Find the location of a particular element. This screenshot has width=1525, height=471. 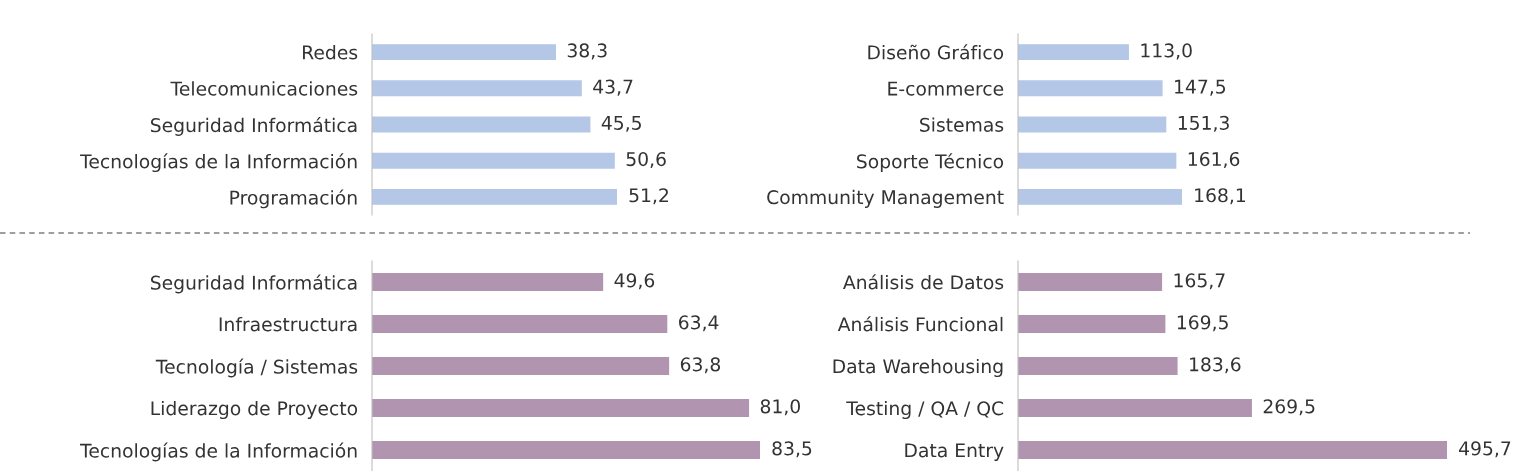

y-tick-label: E-commerce is located at coordinates (946, 88).